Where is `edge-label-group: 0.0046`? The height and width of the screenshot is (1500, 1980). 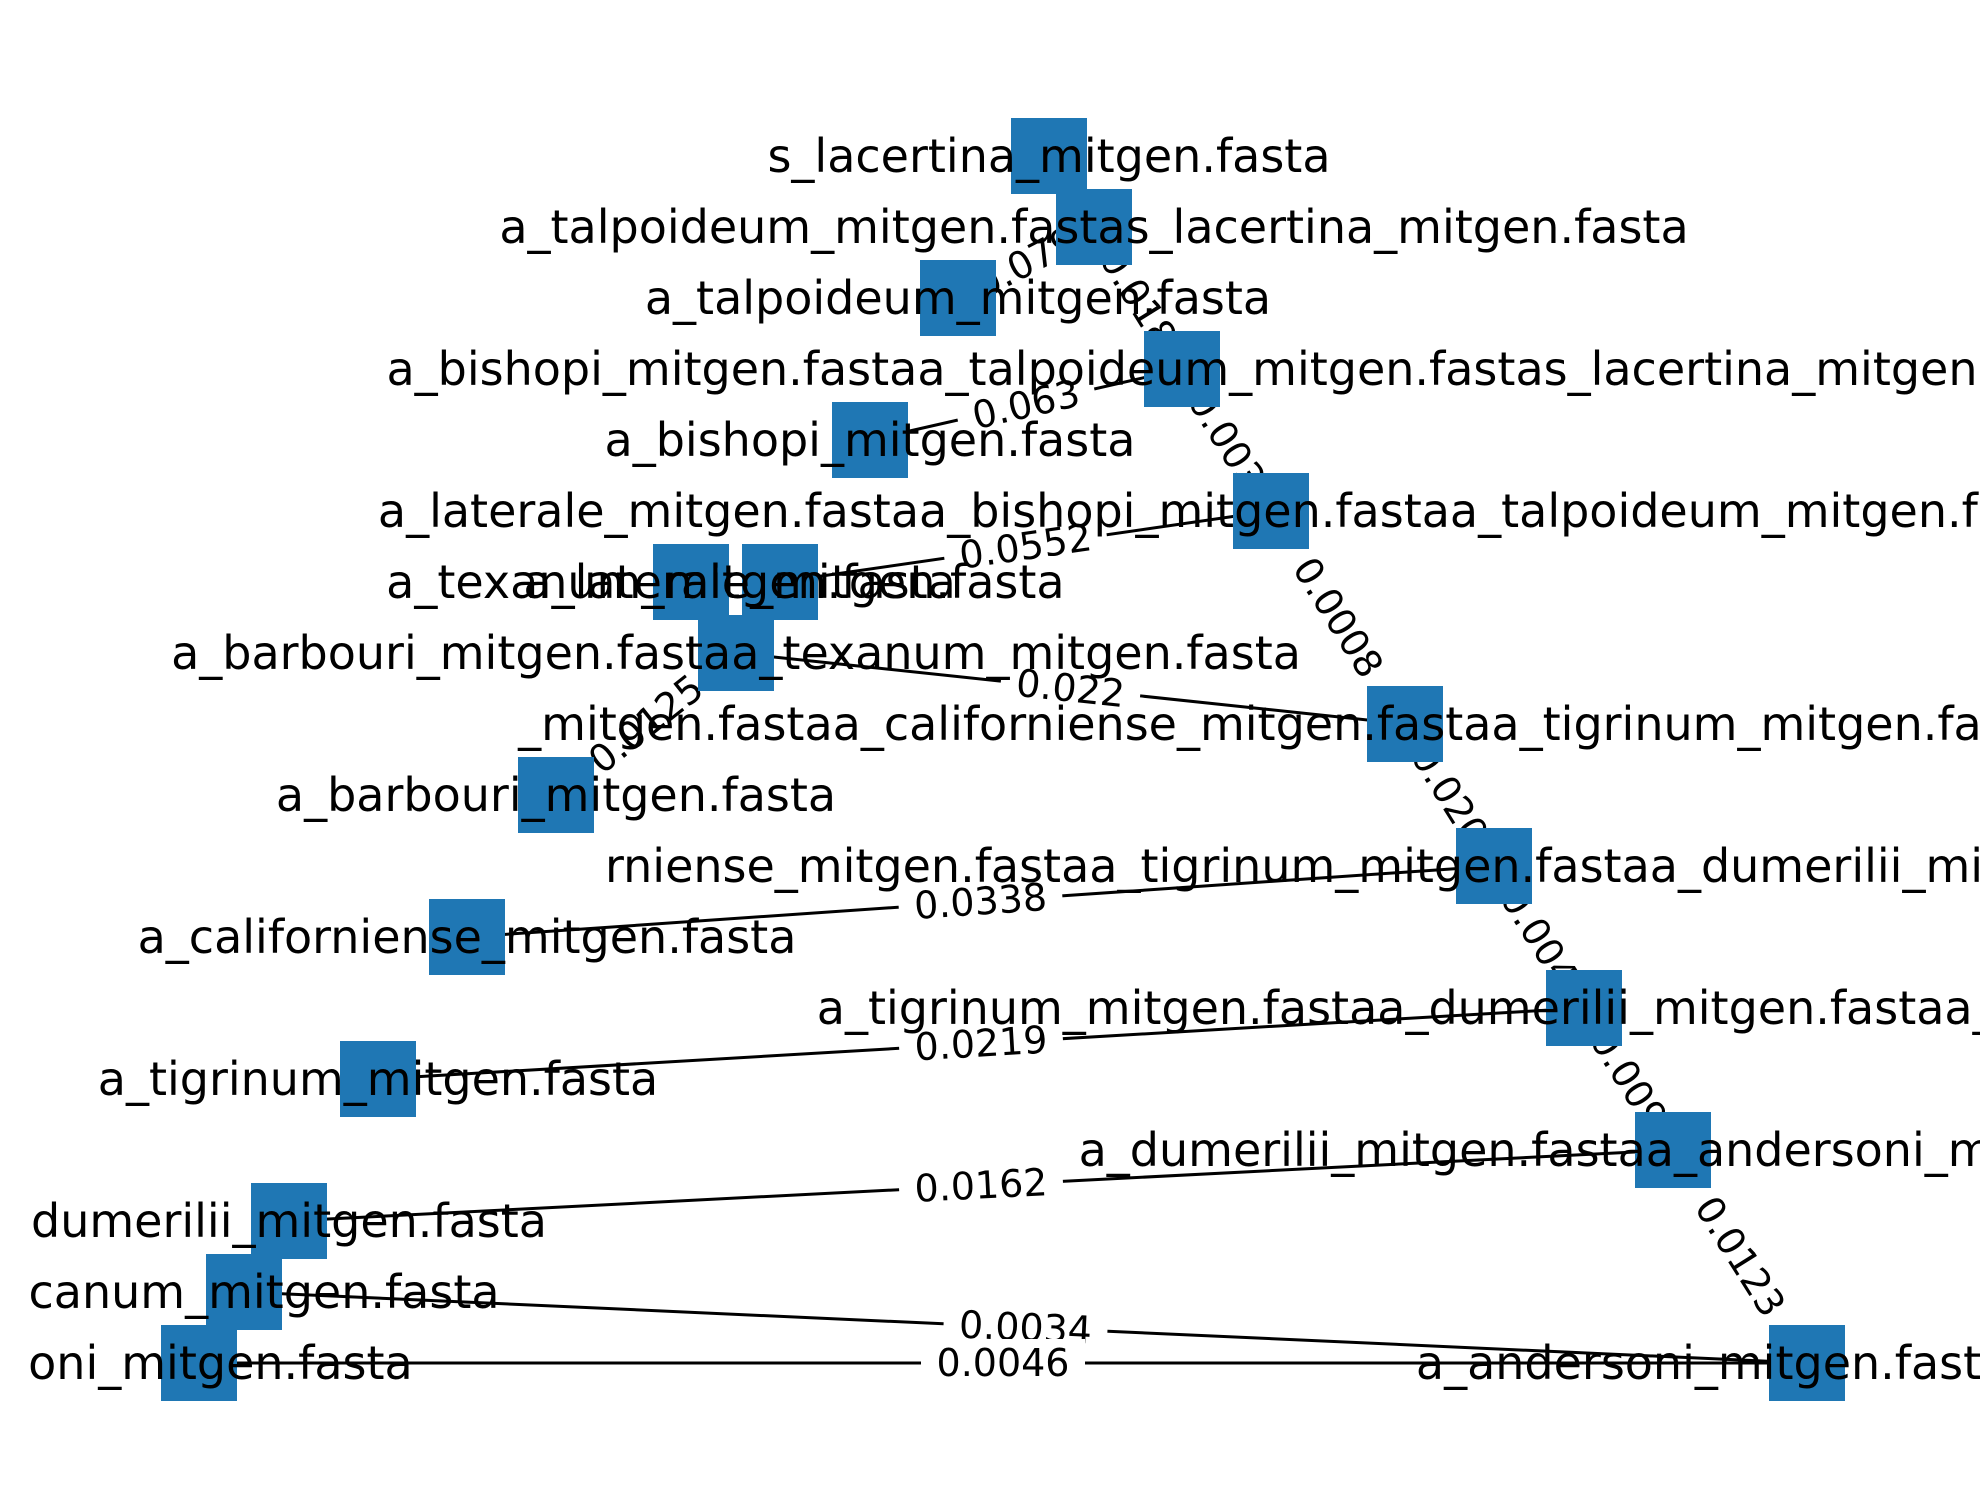
edge-label-group: 0.0046 is located at coordinates (1003, 1362).